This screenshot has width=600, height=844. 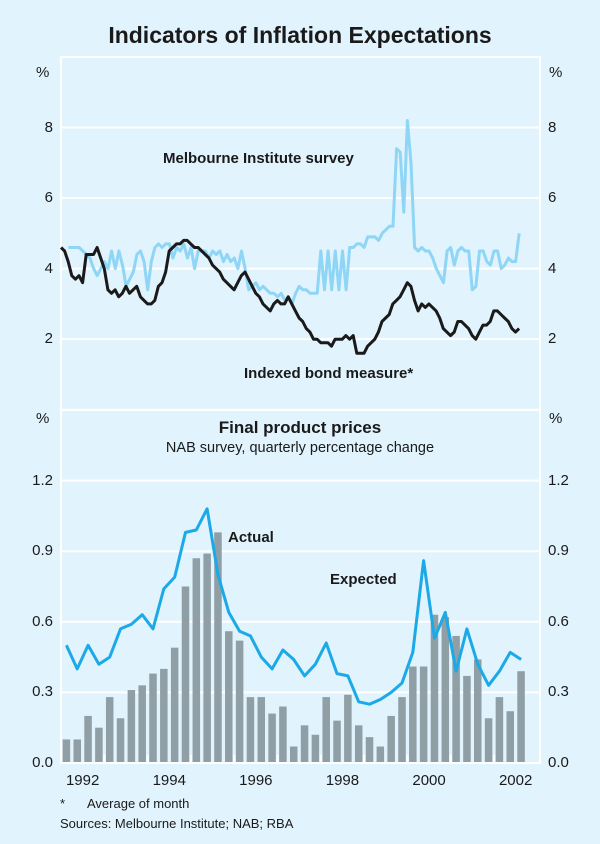 What do you see at coordinates (329, 373) in the screenshot?
I see `bond-label: Indexed bond measure*` at bounding box center [329, 373].